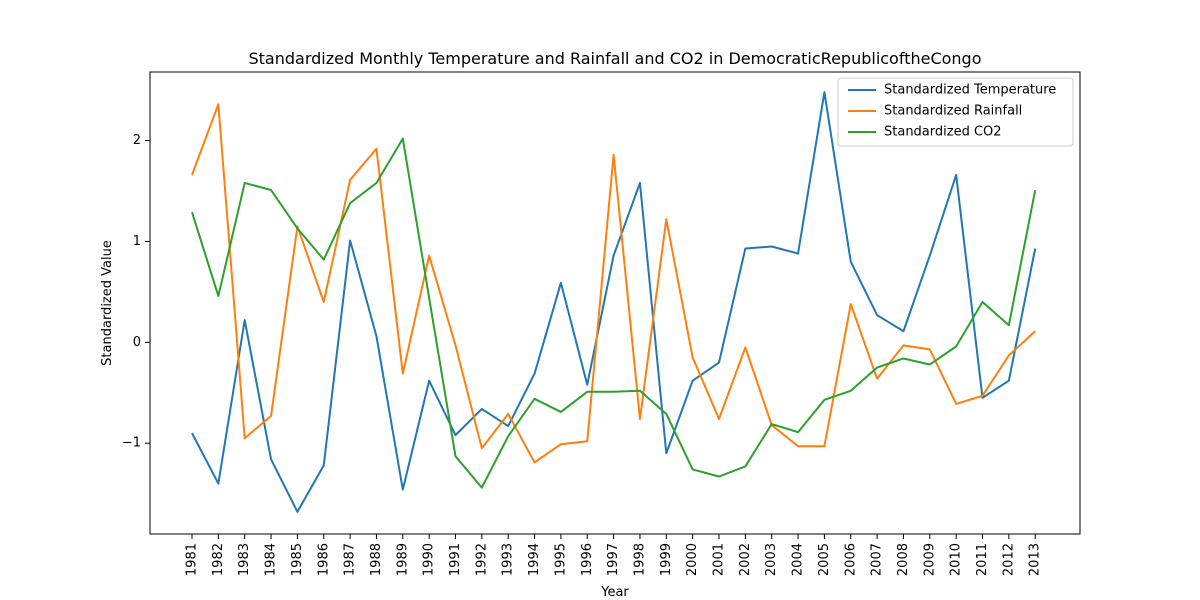  Describe the element at coordinates (903, 559) in the screenshot. I see `x-tick-label: 2008` at that location.